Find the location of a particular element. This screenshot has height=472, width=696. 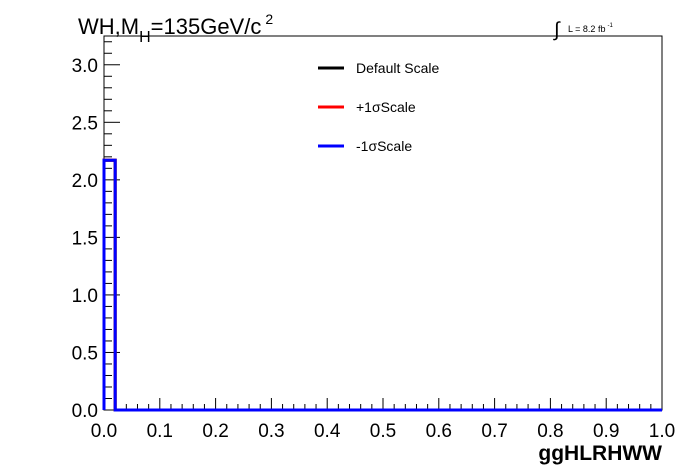

legend-label: +1σScale is located at coordinates (386, 107).